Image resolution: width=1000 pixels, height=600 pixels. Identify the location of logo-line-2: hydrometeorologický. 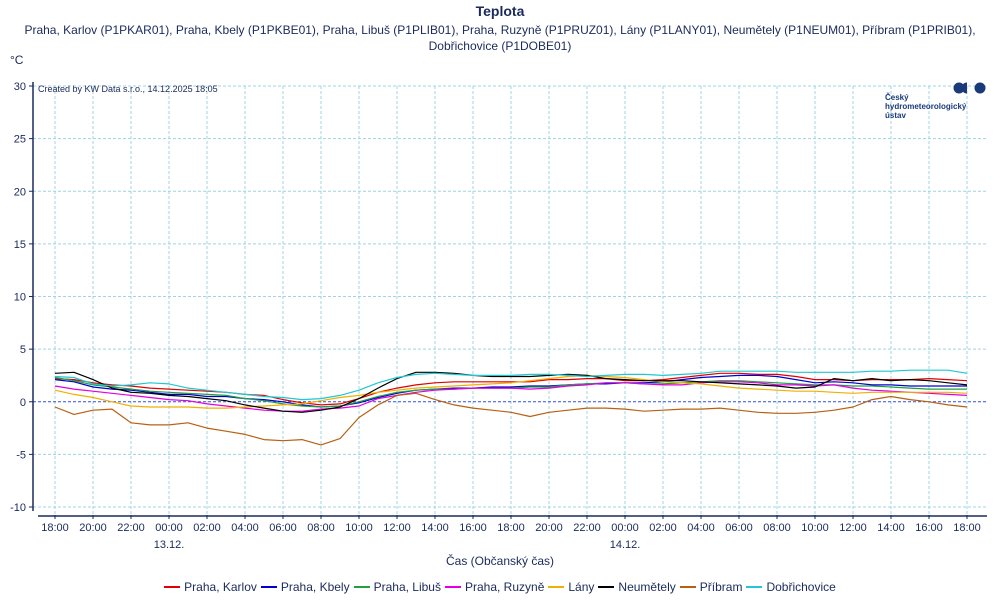
(926, 106).